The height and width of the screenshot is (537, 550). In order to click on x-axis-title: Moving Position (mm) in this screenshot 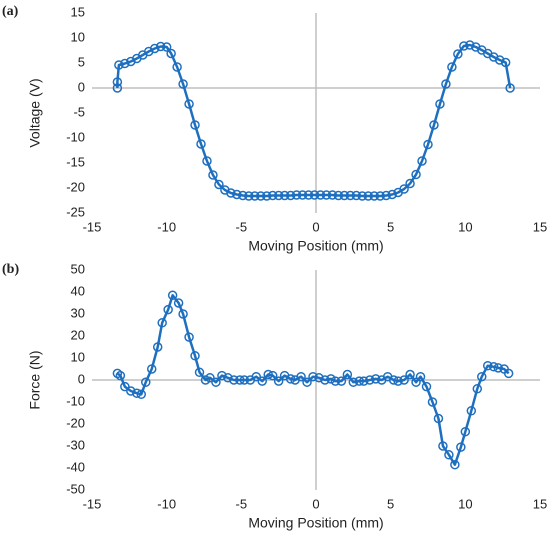, I will do `click(315, 246)`.